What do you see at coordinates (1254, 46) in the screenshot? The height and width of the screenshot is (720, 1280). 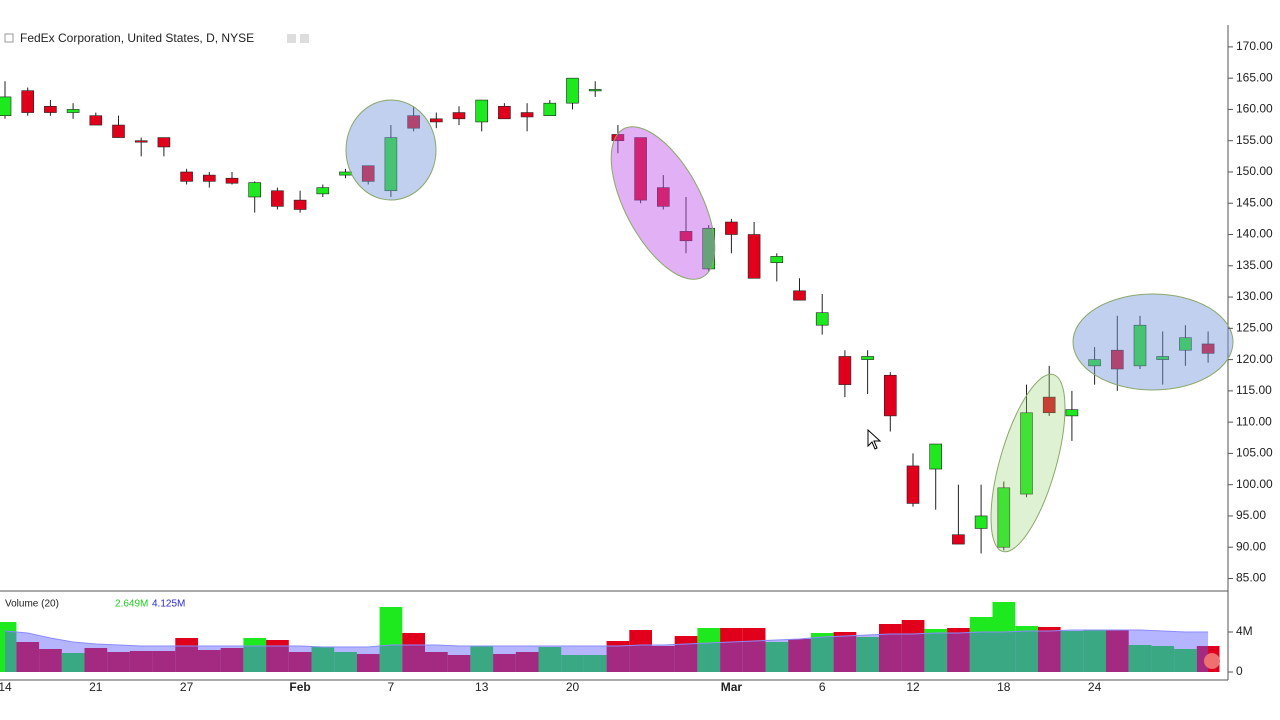 I see `y-tick-label: 170.00` at bounding box center [1254, 46].